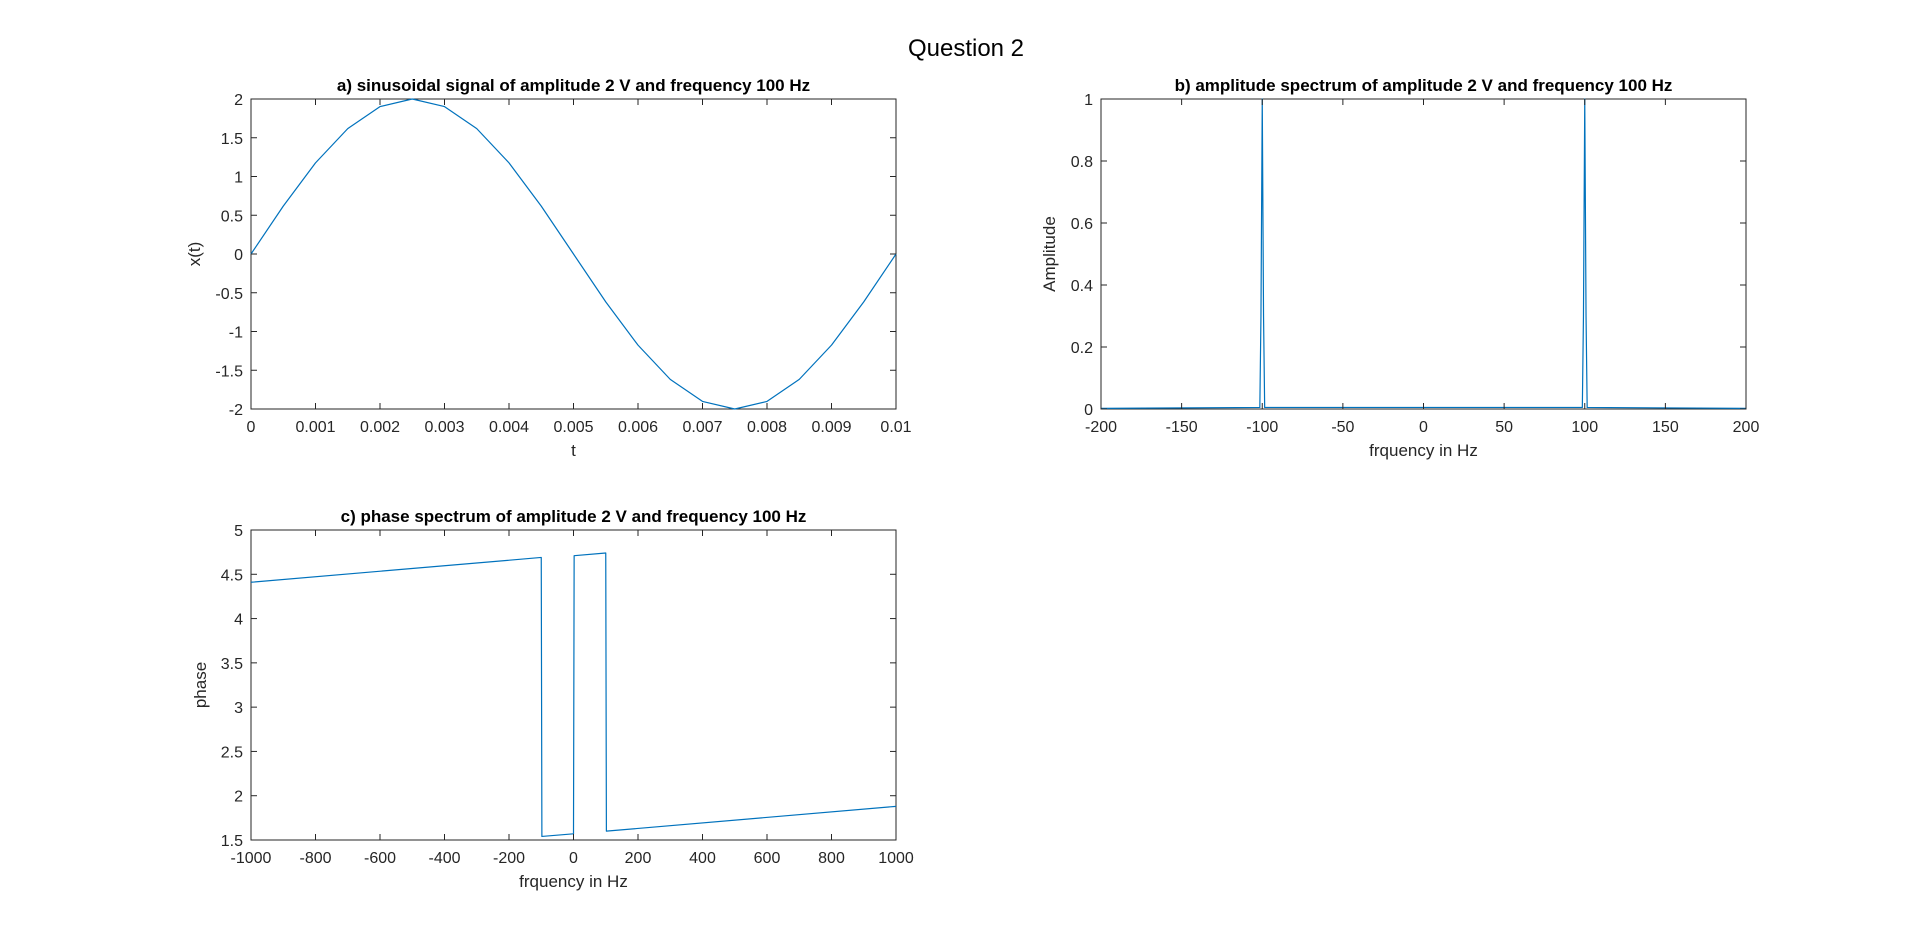 This screenshot has width=1920, height=936. Describe the element at coordinates (238, 708) in the screenshot. I see `y-tick-label-c: 3` at that location.